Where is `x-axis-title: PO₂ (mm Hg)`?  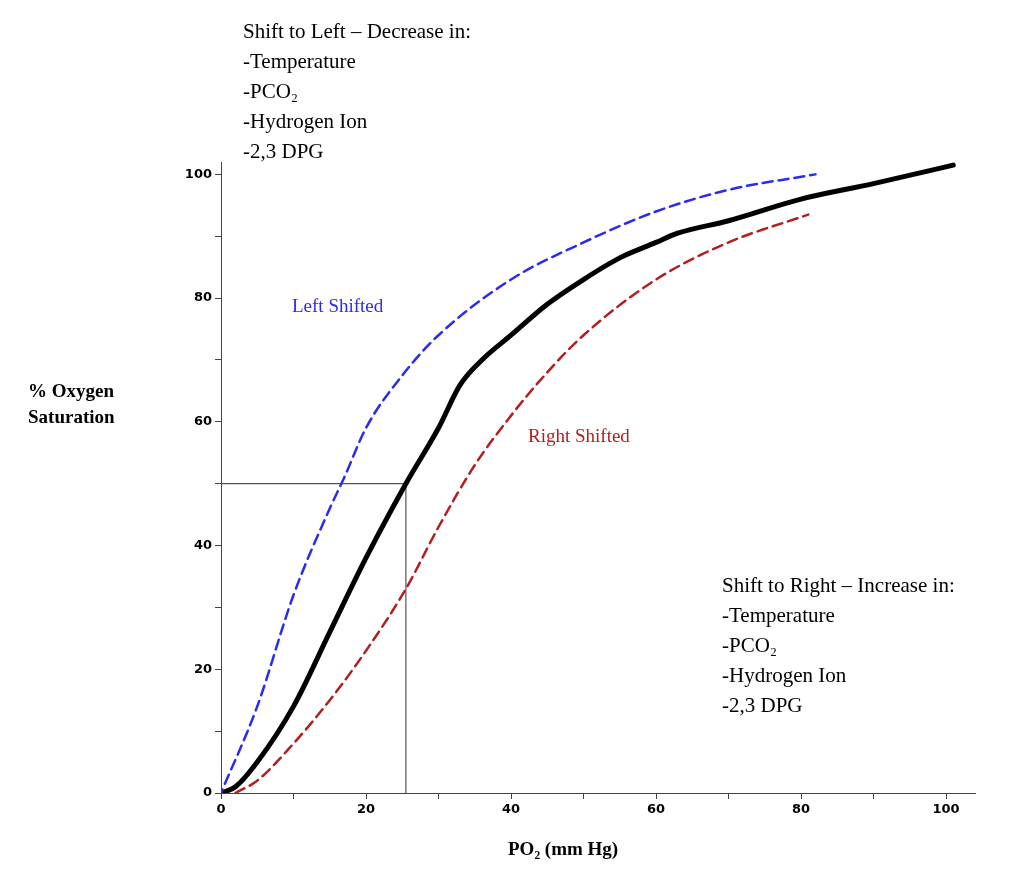 x-axis-title: PO₂ (mm Hg) is located at coordinates (563, 849).